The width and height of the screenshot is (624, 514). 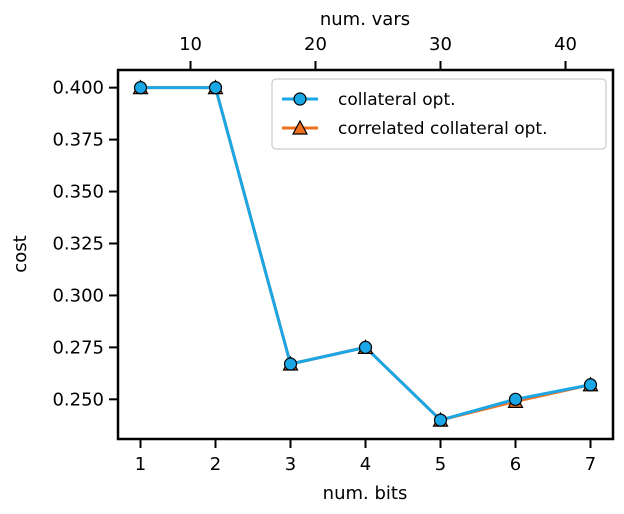 I want to click on legend-frame, so click(x=439, y=114).